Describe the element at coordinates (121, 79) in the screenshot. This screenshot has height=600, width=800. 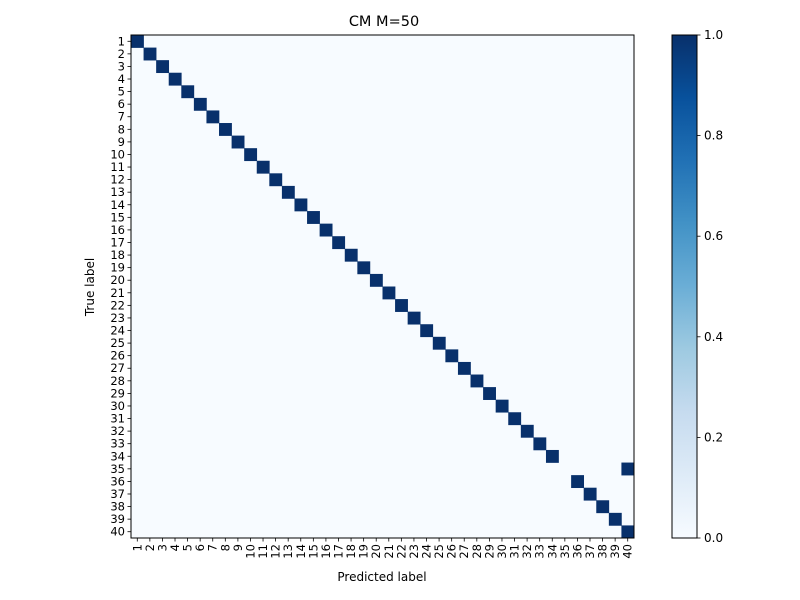
I see `y-tick-label: 4` at that location.